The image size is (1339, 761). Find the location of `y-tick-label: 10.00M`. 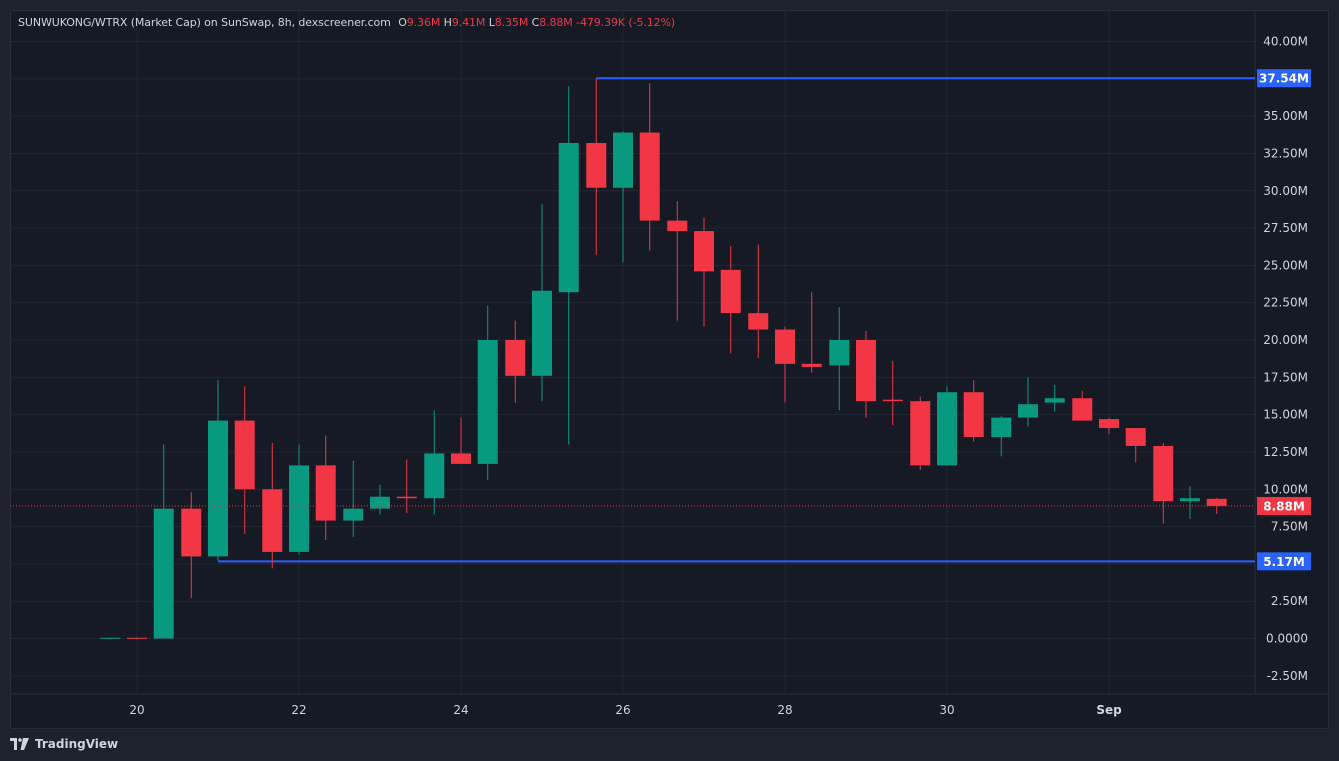

y-tick-label: 10.00M is located at coordinates (1285, 489).